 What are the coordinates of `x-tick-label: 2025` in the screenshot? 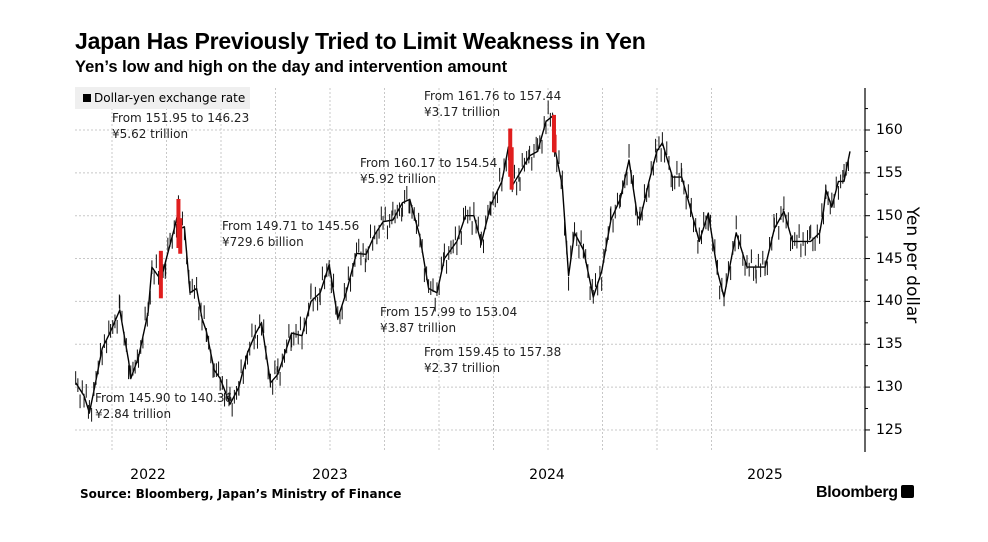 It's located at (765, 475).